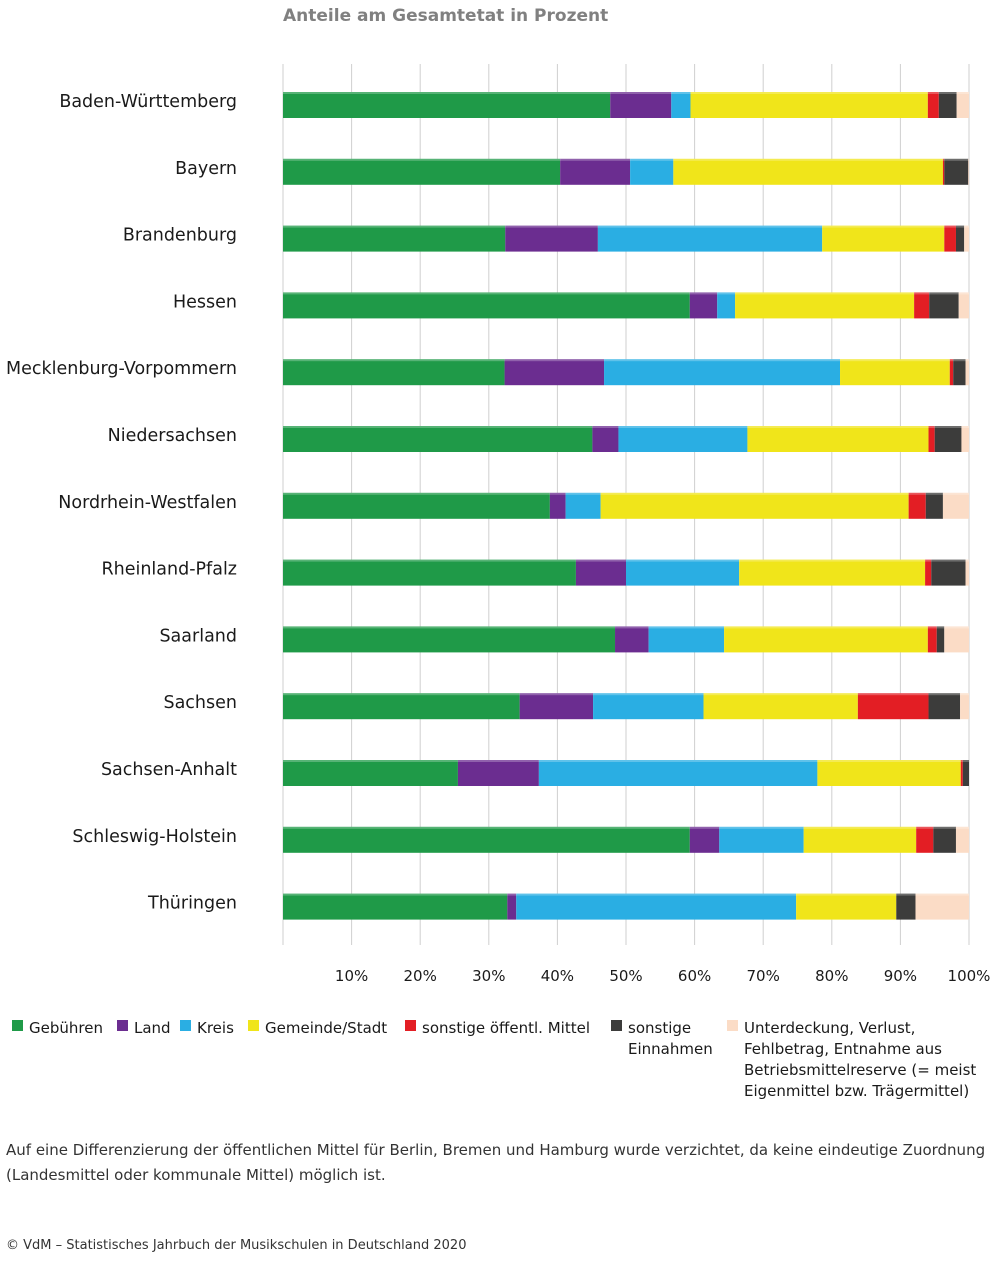 Image resolution: width=1000 pixels, height=1261 pixels. What do you see at coordinates (969, 976) in the screenshot?
I see `x-tick-label: 100%` at bounding box center [969, 976].